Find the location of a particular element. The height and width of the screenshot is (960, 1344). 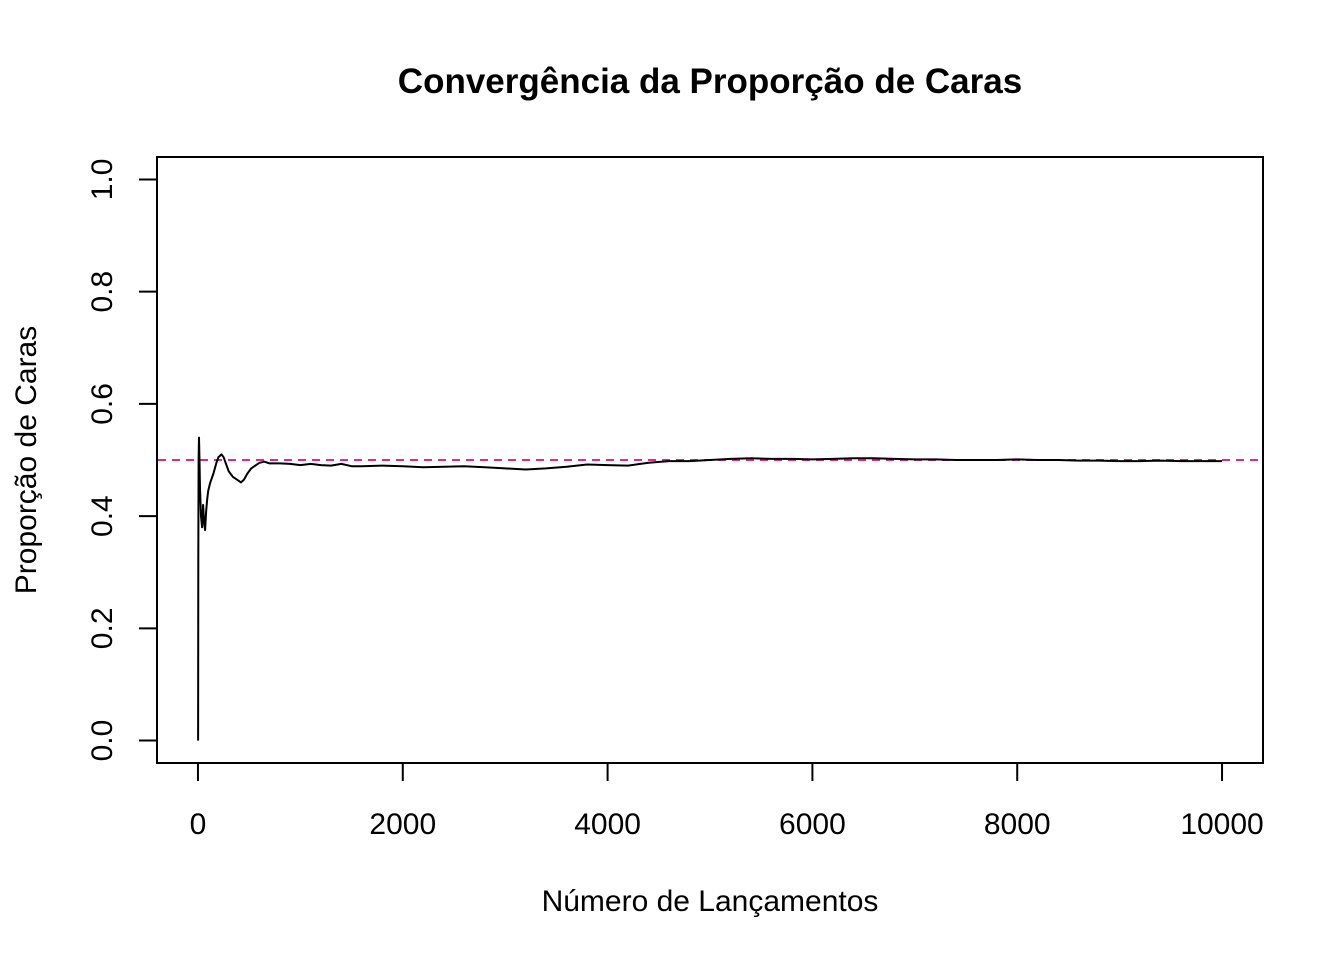

y-tick-label: 0.0 is located at coordinates (102, 741).